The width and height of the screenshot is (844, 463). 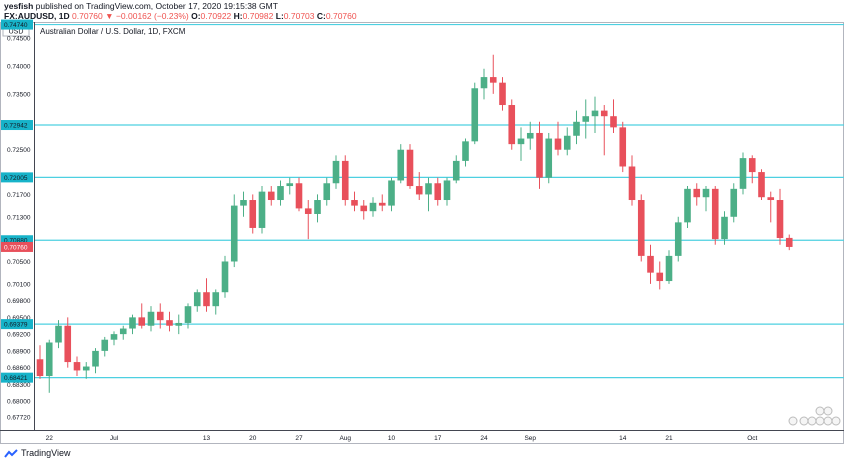 I want to click on level-price-label: 0.68421, so click(x=16, y=378).